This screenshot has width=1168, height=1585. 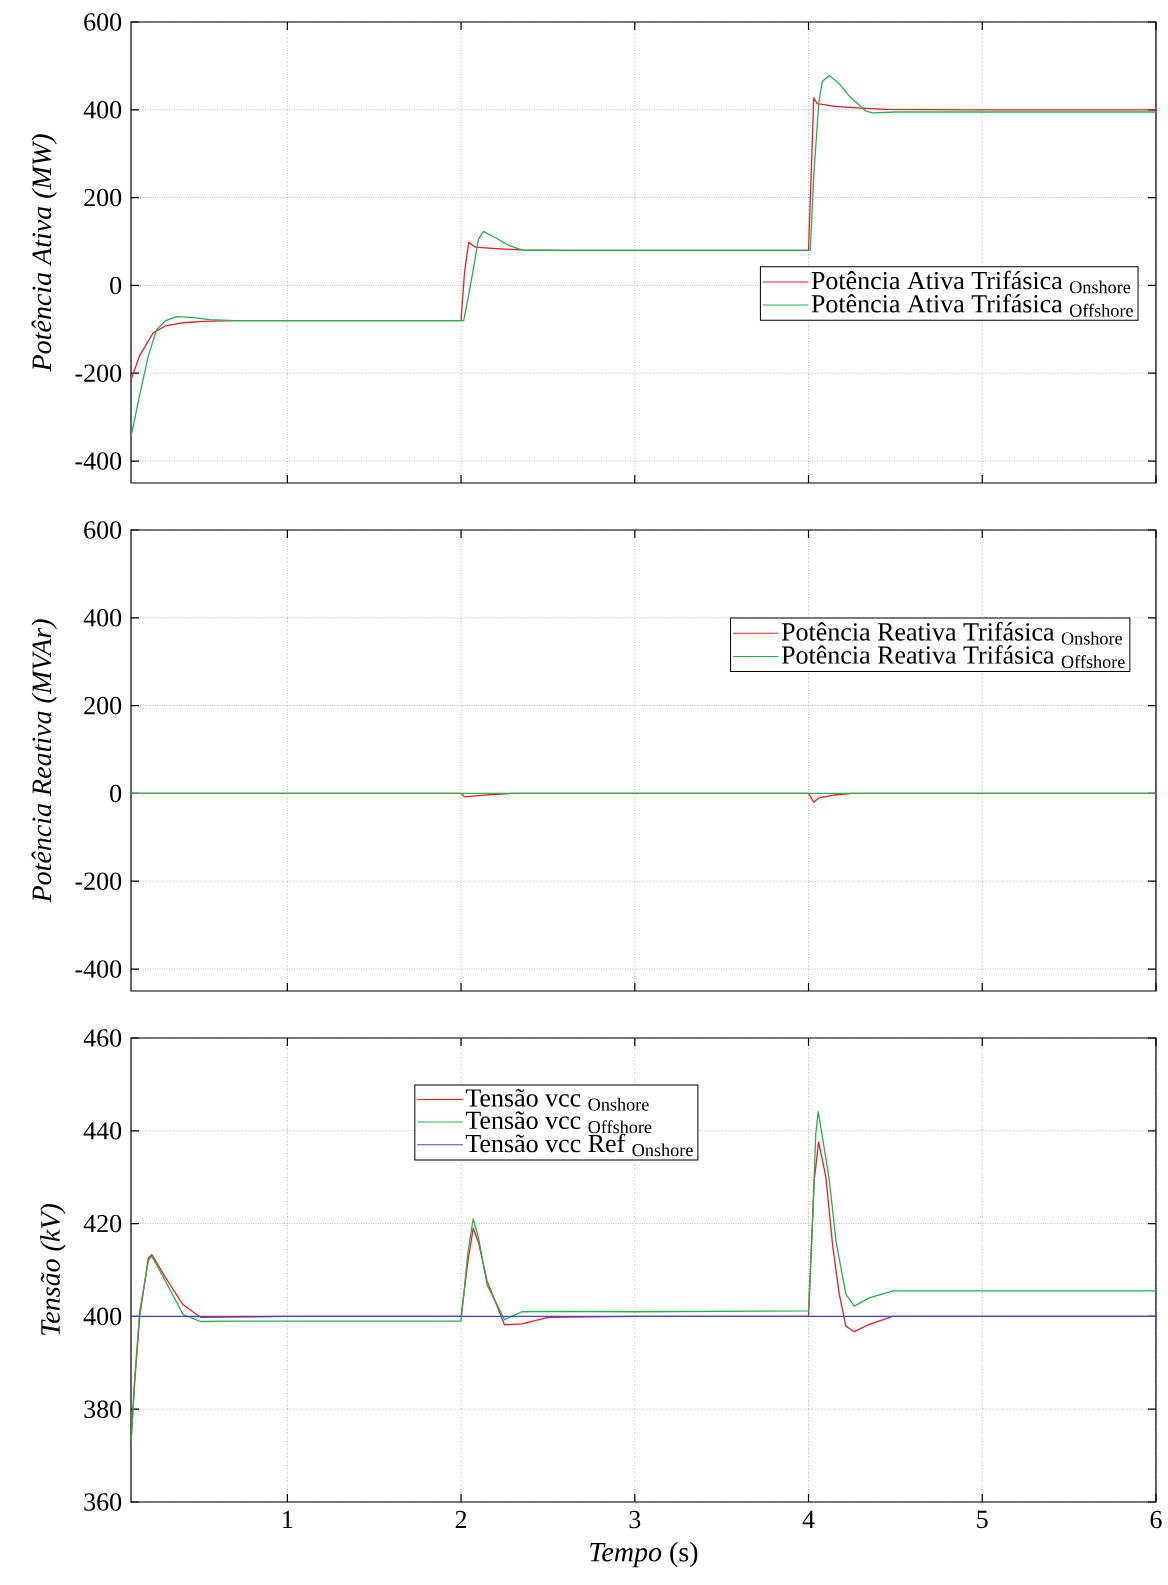 I want to click on x-tick-label: 4, so click(x=808, y=1519).